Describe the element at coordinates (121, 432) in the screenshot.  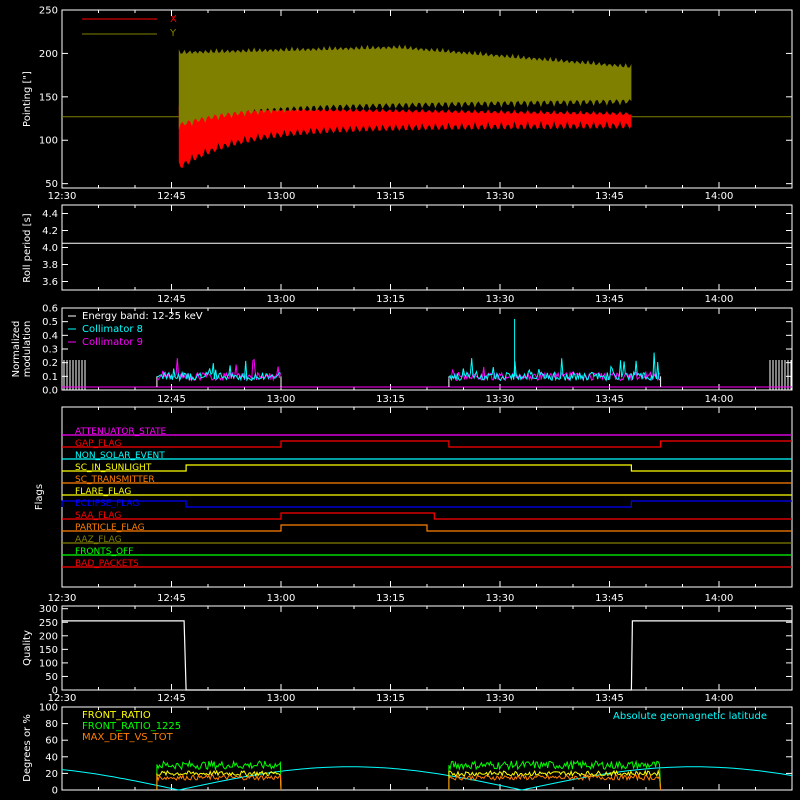
I see `flag-label: ATTENUATOR_STATE` at that location.